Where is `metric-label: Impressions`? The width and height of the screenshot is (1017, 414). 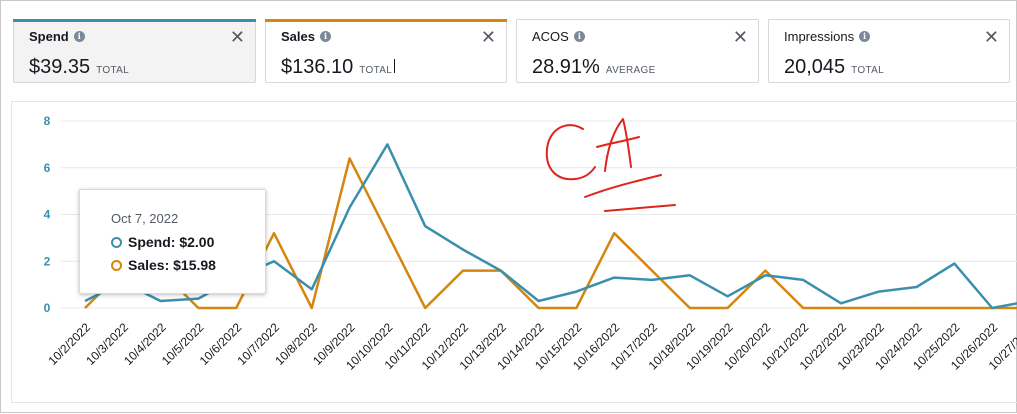 metric-label: Impressions is located at coordinates (819, 36).